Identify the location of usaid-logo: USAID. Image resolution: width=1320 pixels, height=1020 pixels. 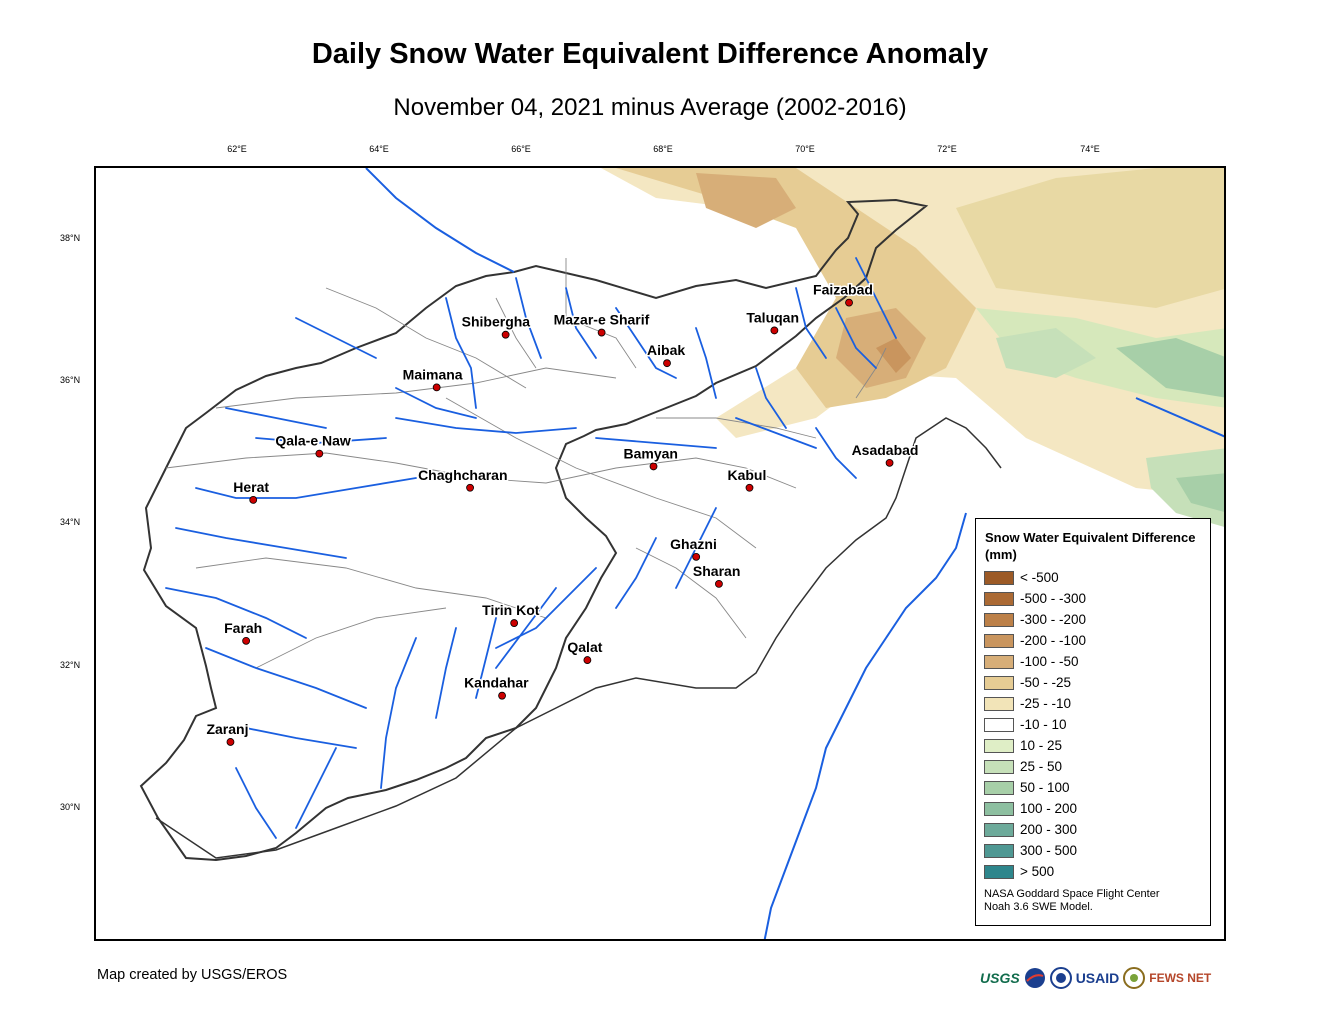
(1097, 978).